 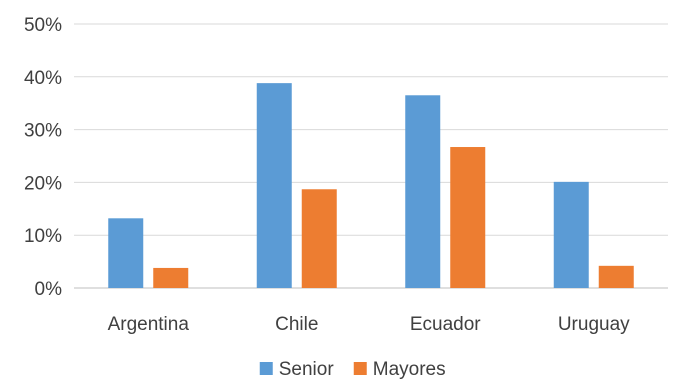 I want to click on legend-label: Mayores, so click(x=409, y=369).